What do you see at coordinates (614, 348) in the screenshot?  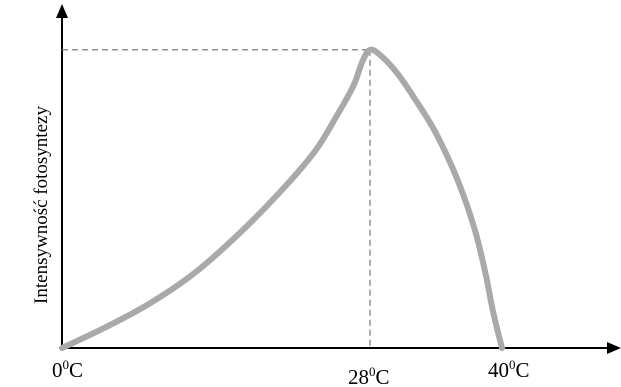 I see `x-axis-arrow` at bounding box center [614, 348].